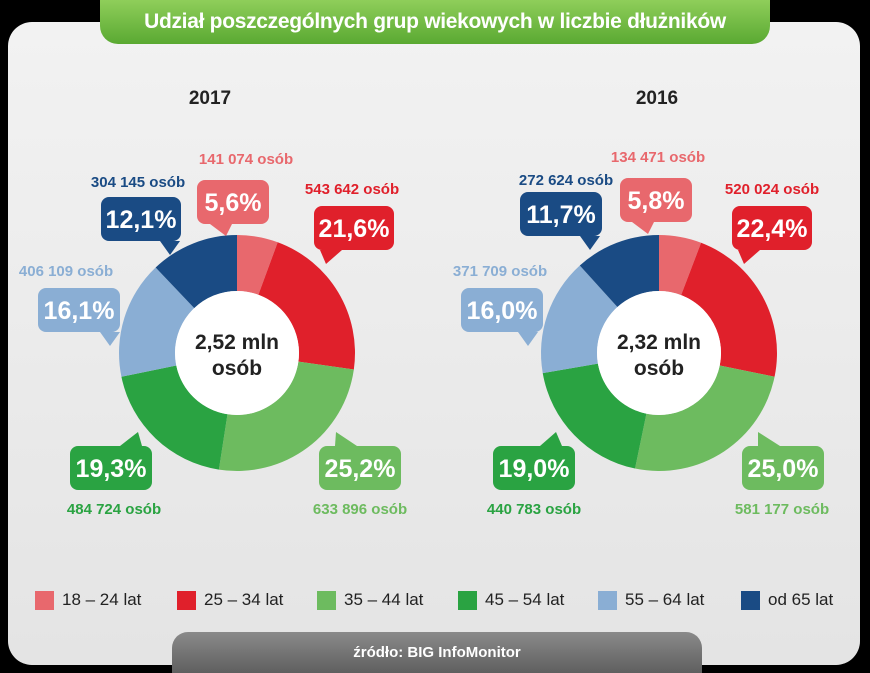  I want to click on count-label: 304 145 osób, so click(138, 182).